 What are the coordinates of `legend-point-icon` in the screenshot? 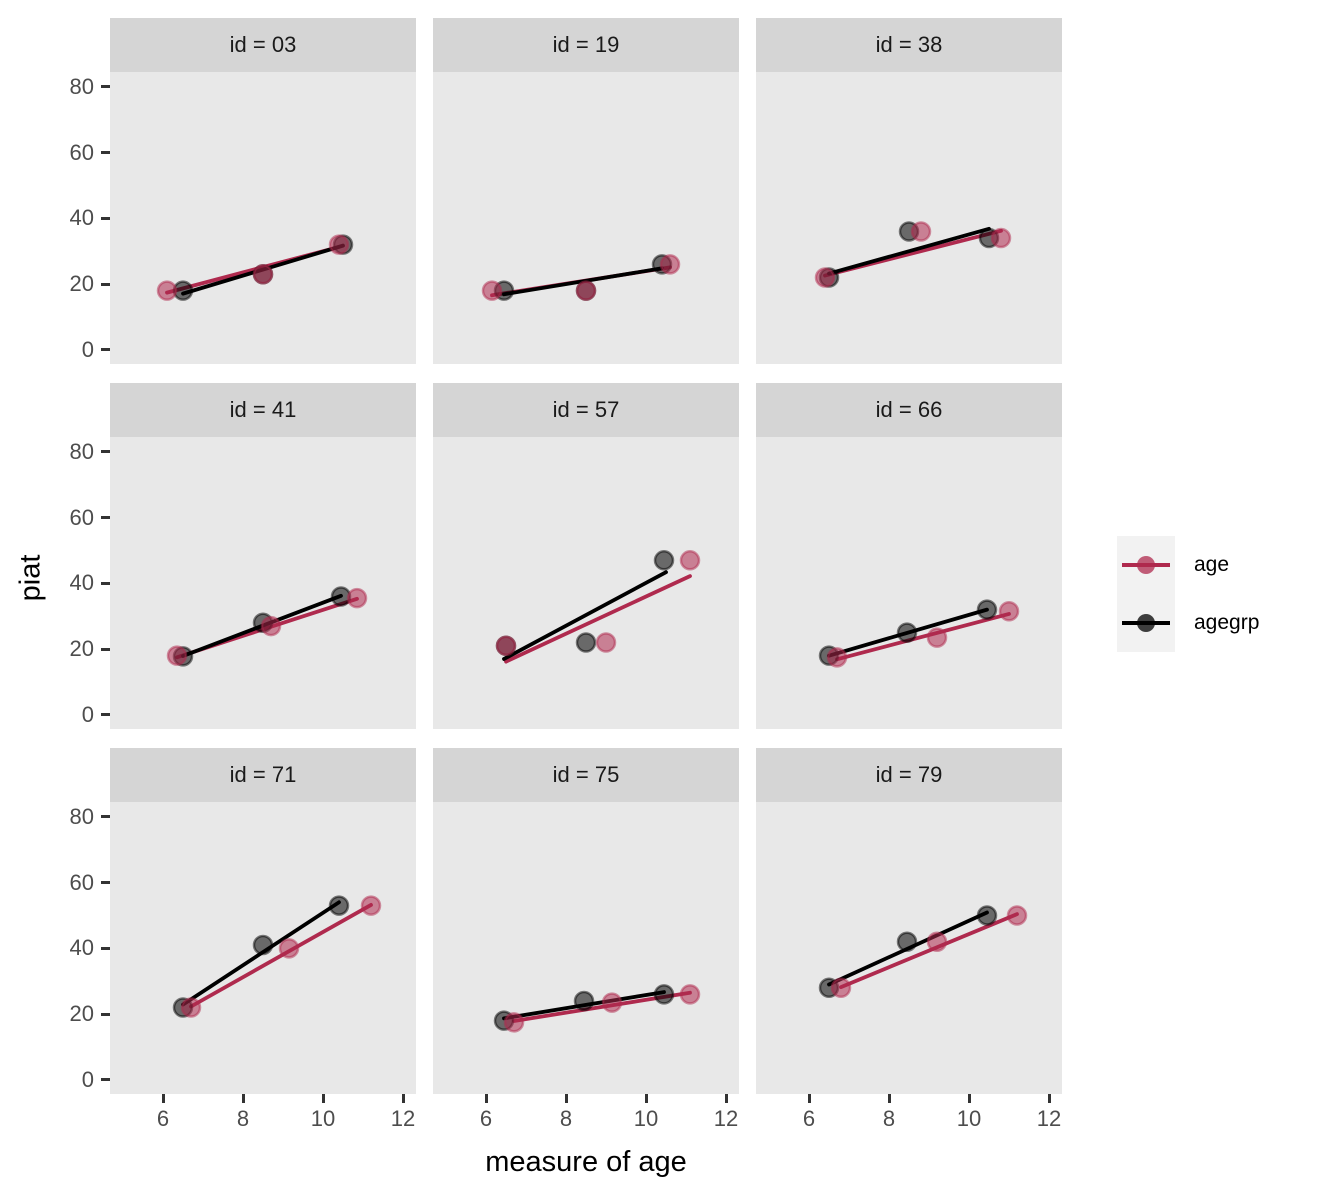 It's located at (1146, 565).